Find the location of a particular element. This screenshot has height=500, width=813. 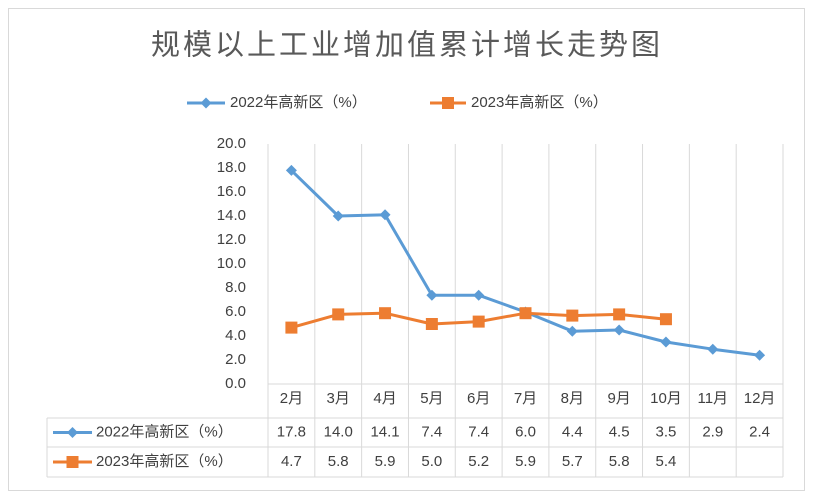

y-tick-label: 2.0 is located at coordinates (235, 359).